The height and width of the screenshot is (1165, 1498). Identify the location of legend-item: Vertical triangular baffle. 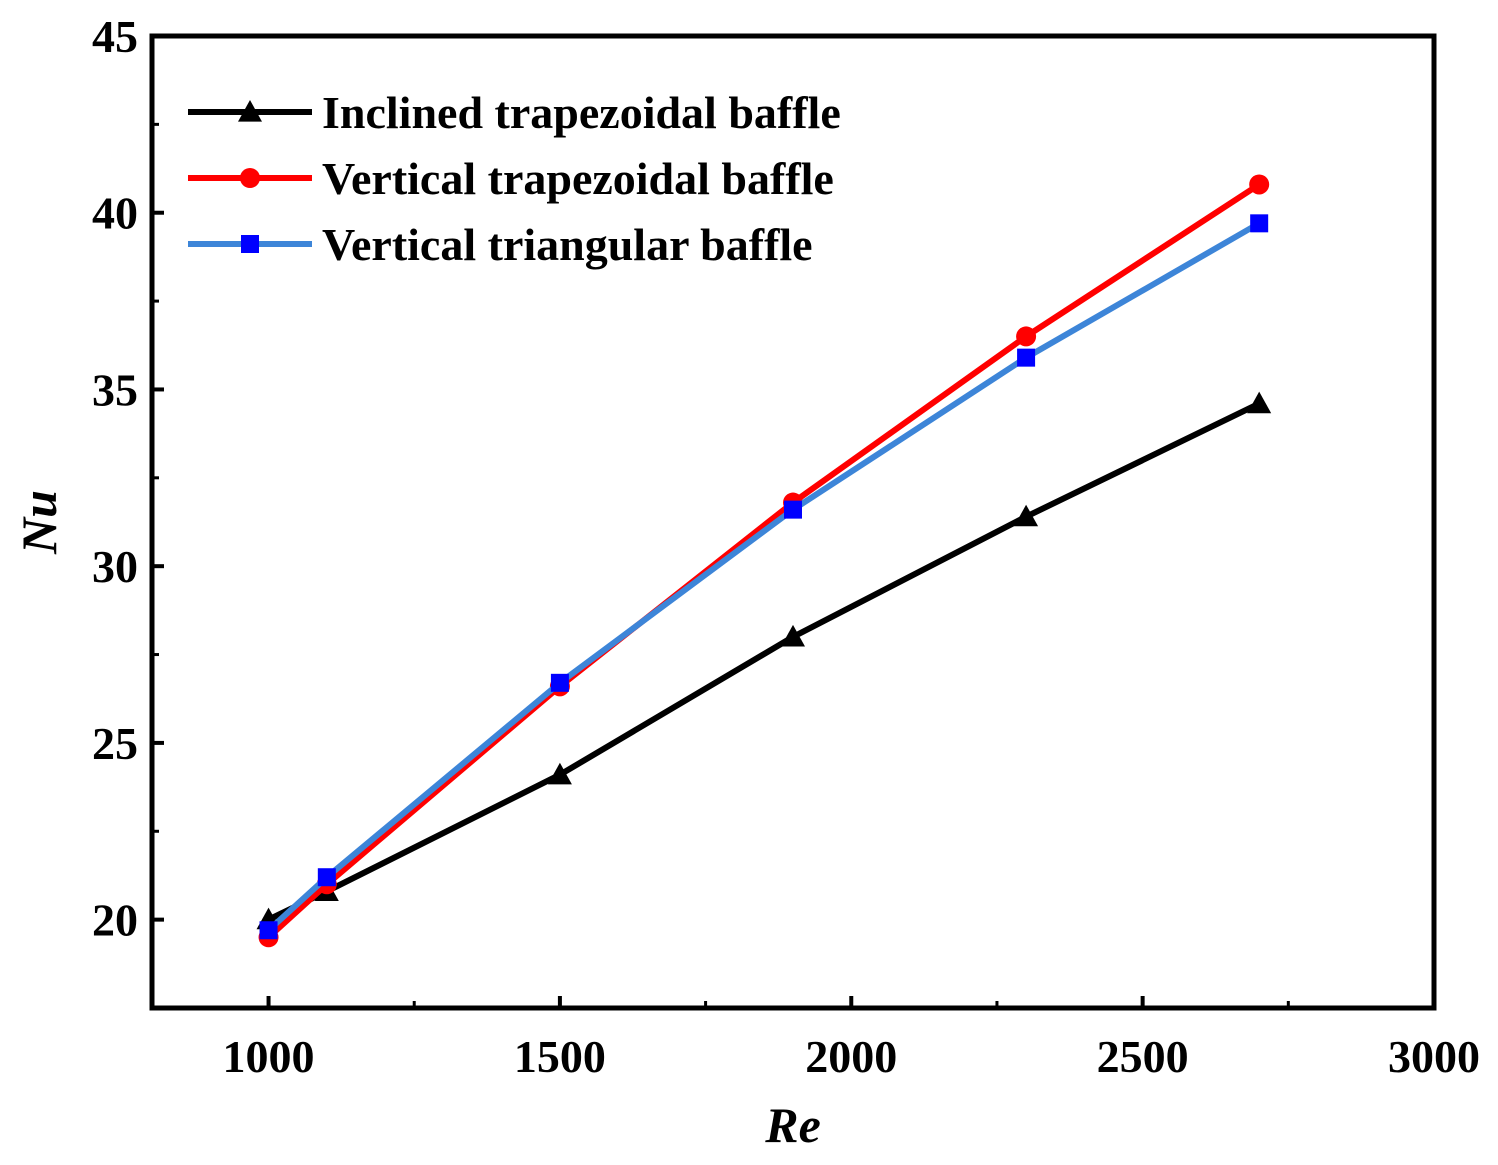
(500, 244).